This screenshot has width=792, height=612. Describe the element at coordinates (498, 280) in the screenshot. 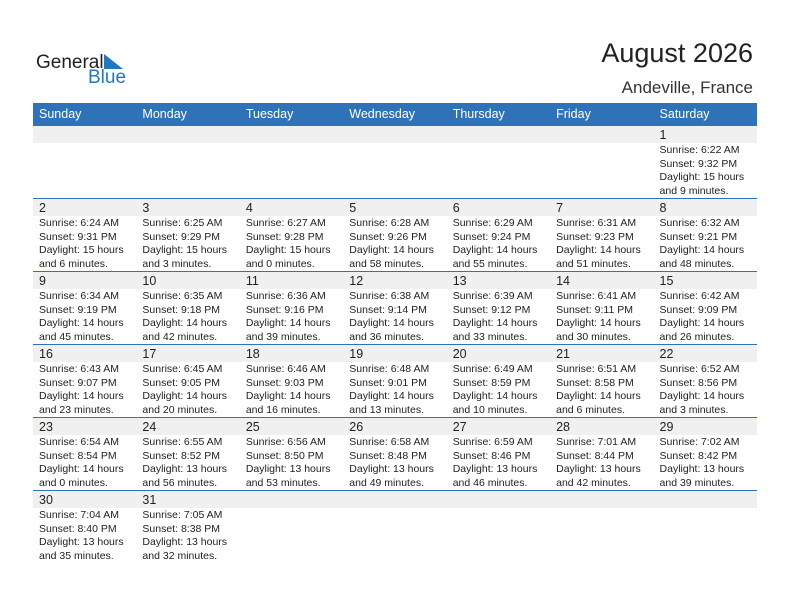

I see `day-number: 13` at that location.